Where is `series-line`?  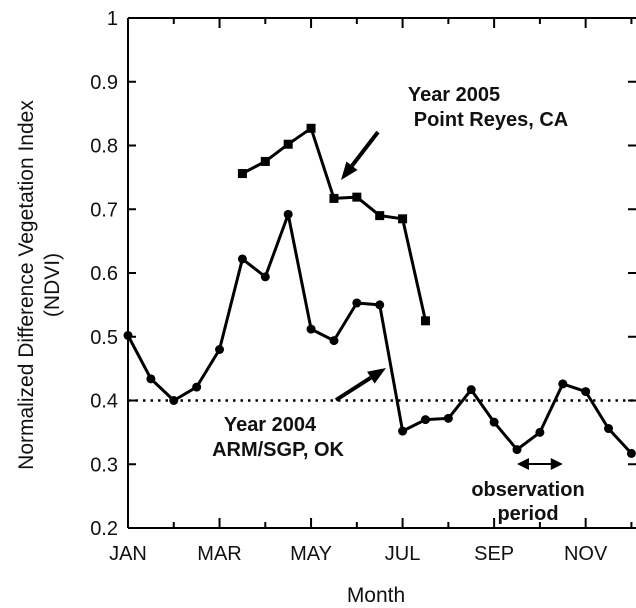
series-line is located at coordinates (334, 224).